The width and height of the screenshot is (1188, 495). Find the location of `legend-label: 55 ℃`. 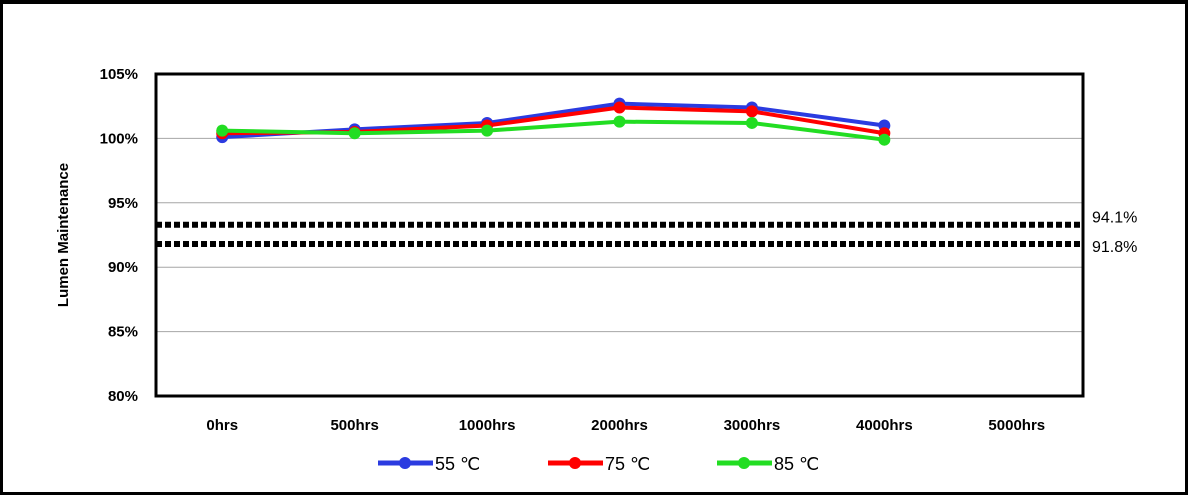

legend-label: 55 ℃ is located at coordinates (457, 464).